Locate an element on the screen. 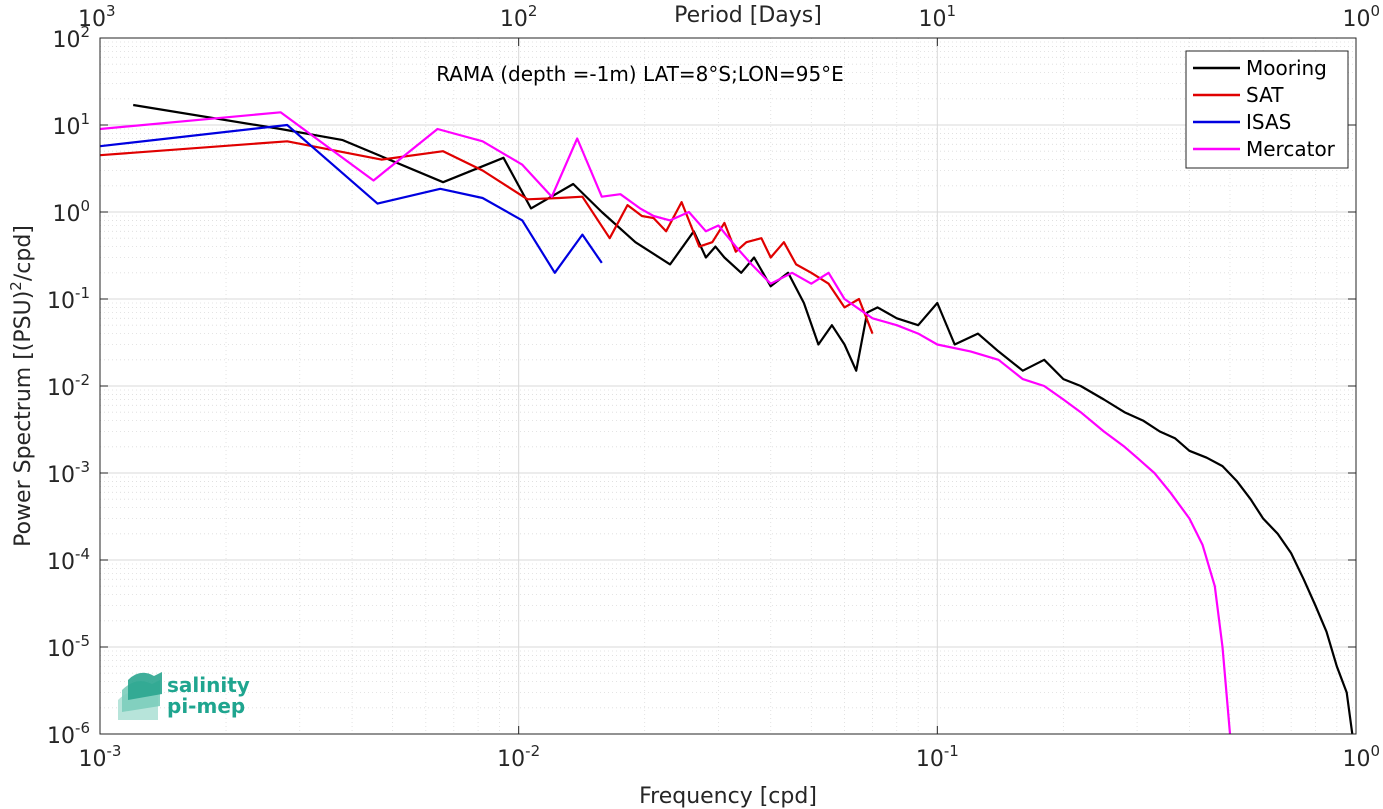  x-tick-label: 10⁰ is located at coordinates (1361, 757).